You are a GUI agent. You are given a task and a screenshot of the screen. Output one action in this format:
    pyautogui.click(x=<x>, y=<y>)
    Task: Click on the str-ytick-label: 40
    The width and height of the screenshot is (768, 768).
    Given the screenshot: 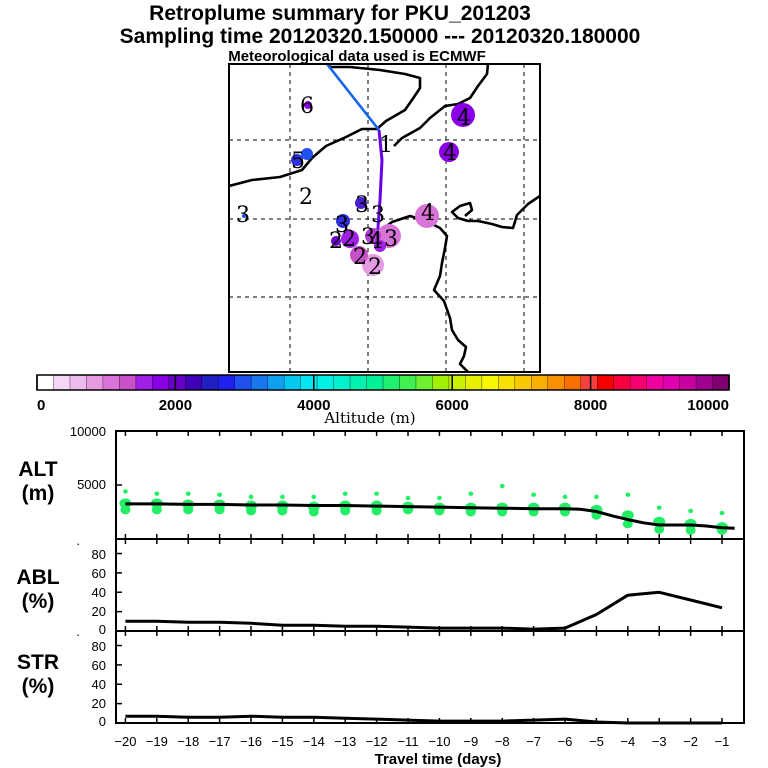 What is the action you would take?
    pyautogui.click(x=99, y=684)
    